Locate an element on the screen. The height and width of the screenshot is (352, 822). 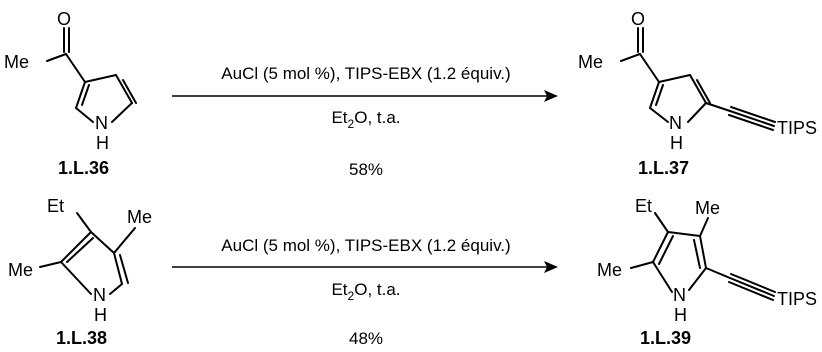
yield-text: 58% is located at coordinates (366, 169).